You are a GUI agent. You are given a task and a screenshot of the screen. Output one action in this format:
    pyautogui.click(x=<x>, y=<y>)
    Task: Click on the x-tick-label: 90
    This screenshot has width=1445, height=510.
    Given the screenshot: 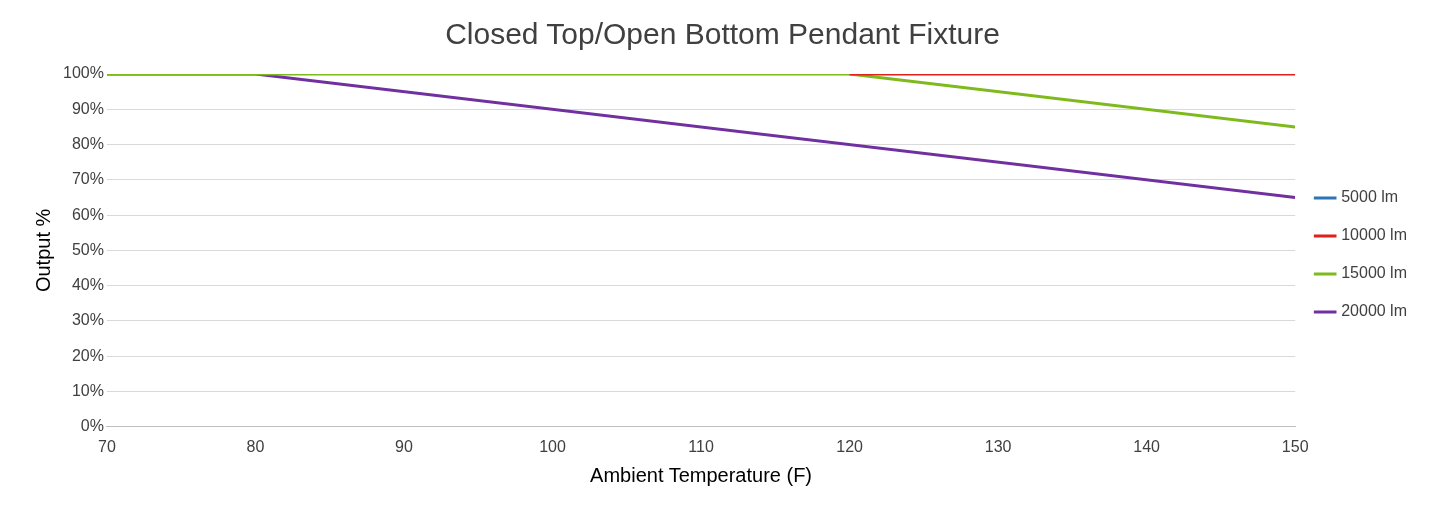 What is the action you would take?
    pyautogui.click(x=404, y=446)
    